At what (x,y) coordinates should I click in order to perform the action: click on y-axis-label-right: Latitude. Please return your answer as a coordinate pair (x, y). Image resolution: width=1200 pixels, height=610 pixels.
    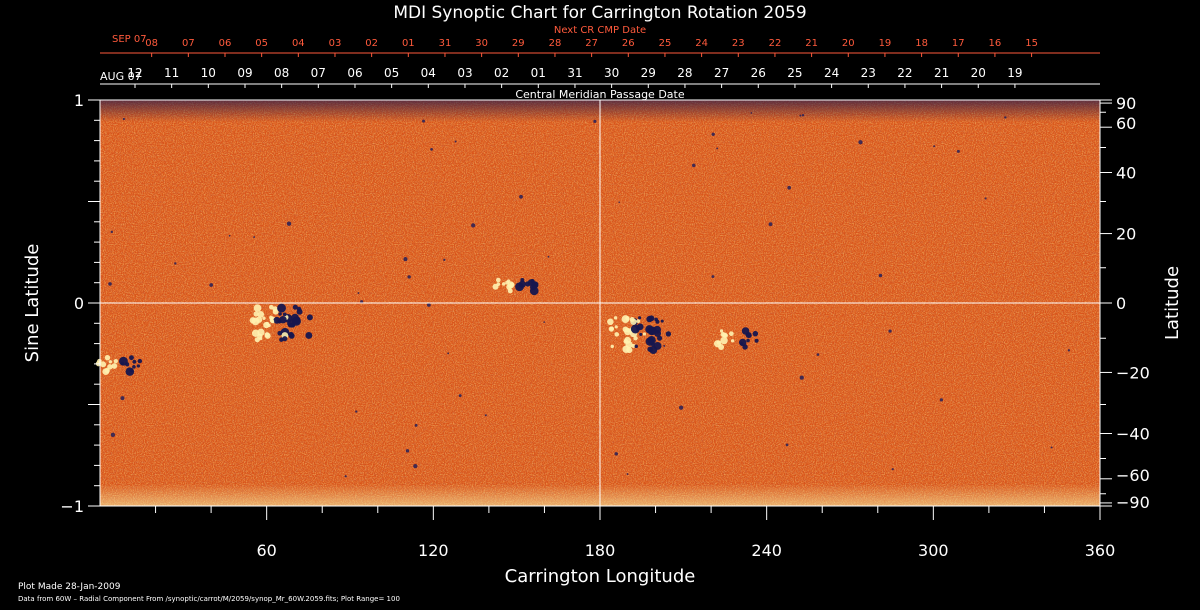
    Looking at the image, I should click on (1172, 303).